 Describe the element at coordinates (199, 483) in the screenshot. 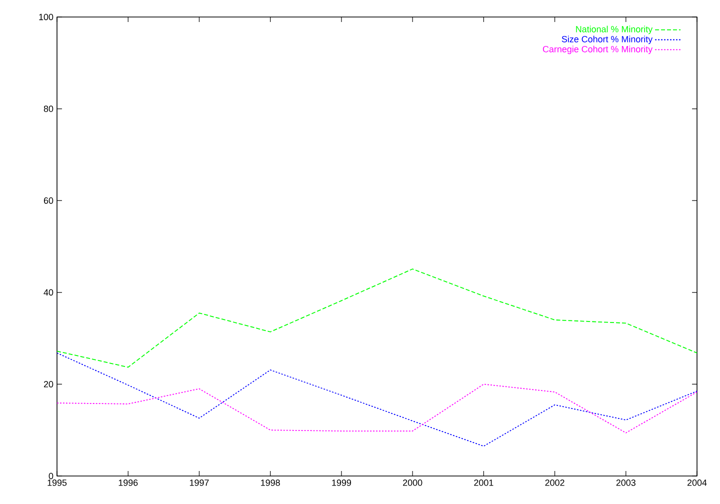

I see `x-tick-label: 1997` at that location.